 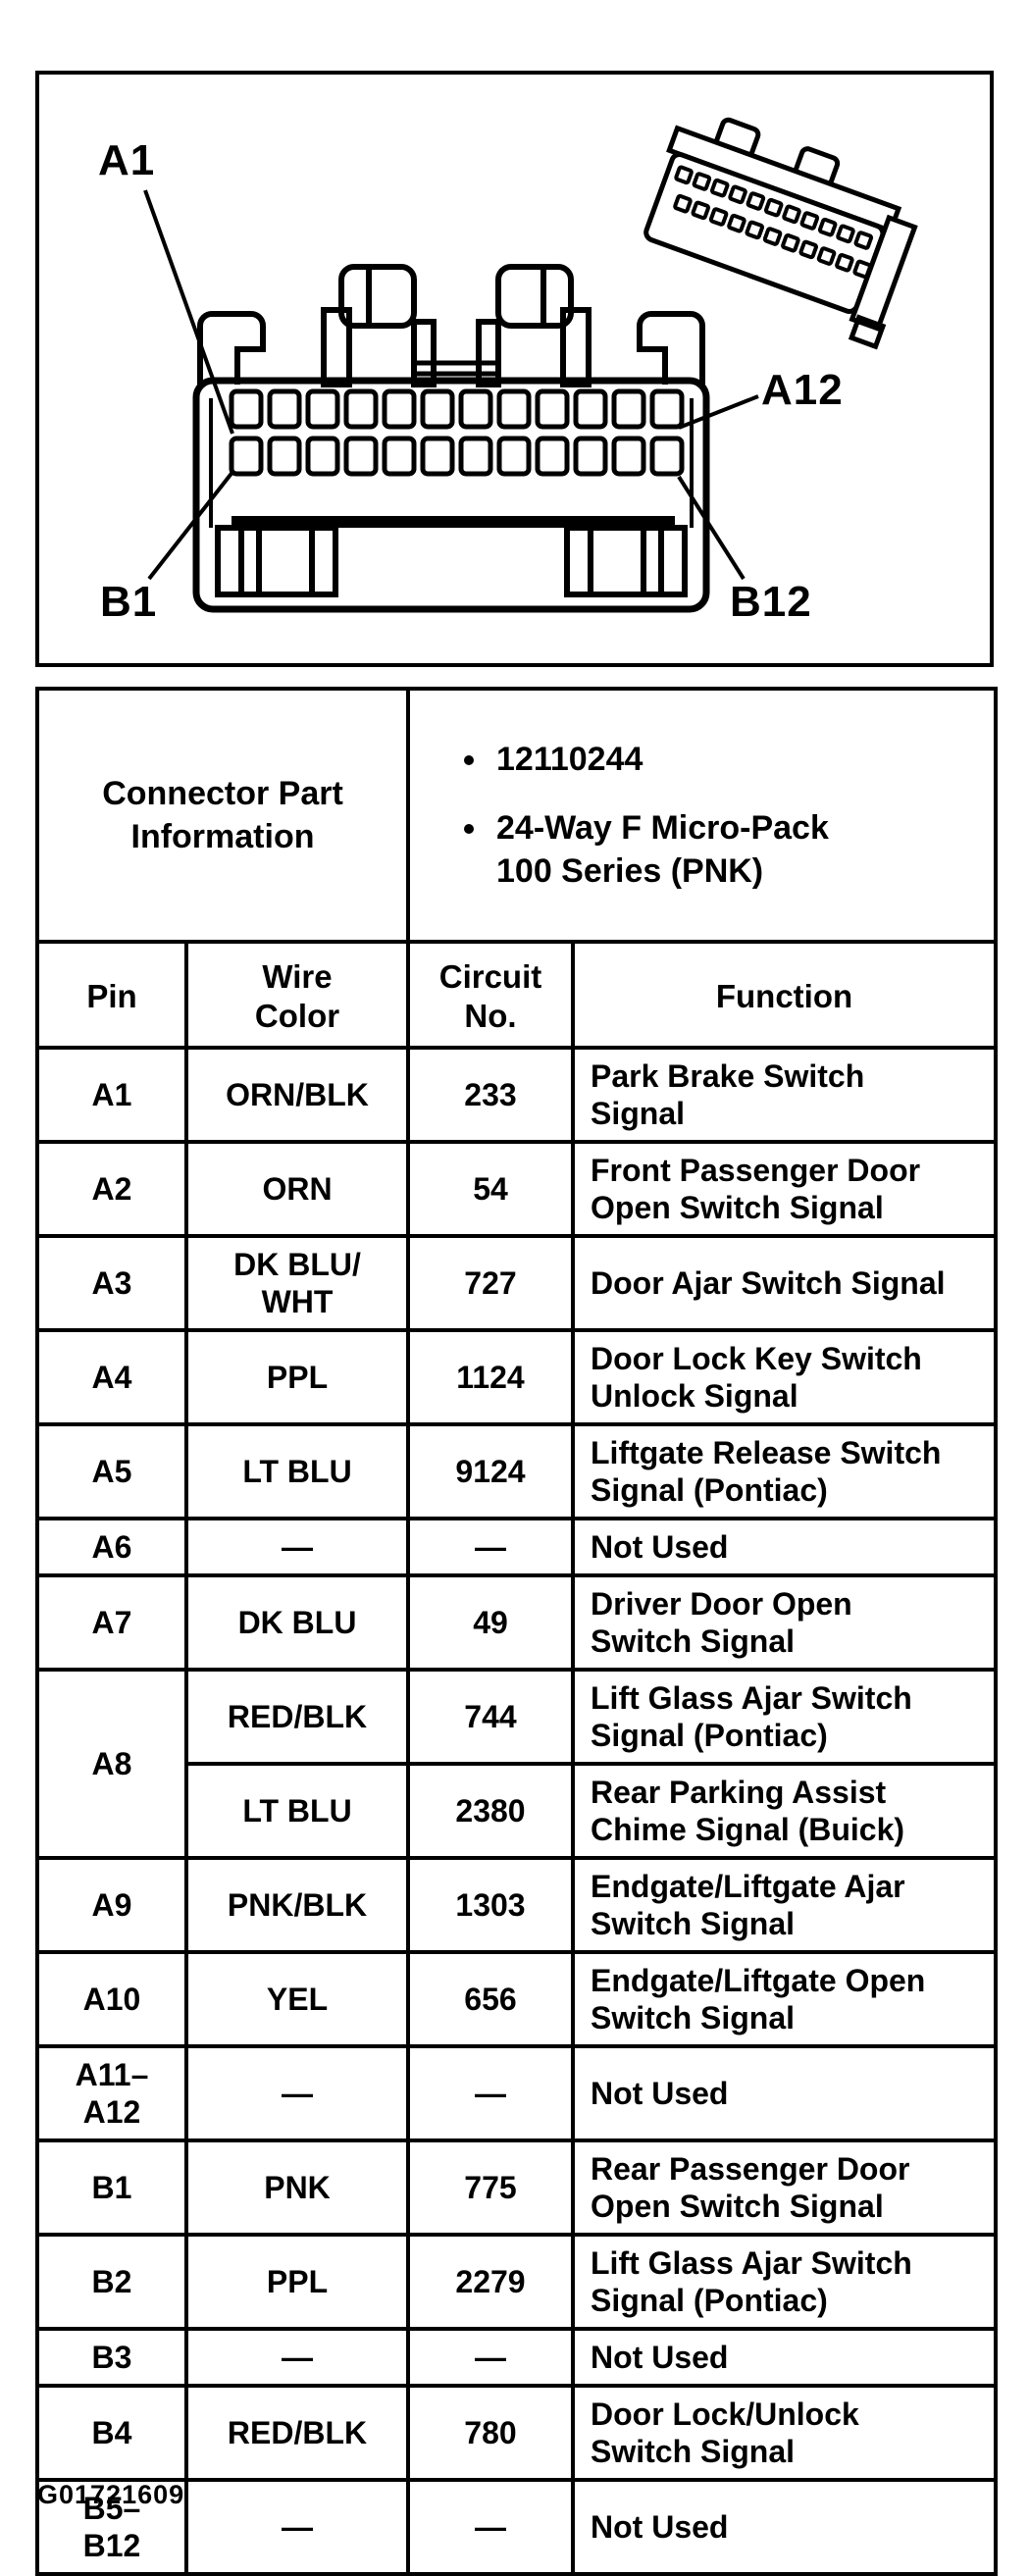 I want to click on pin-cell: A9, so click(x=111, y=1905).